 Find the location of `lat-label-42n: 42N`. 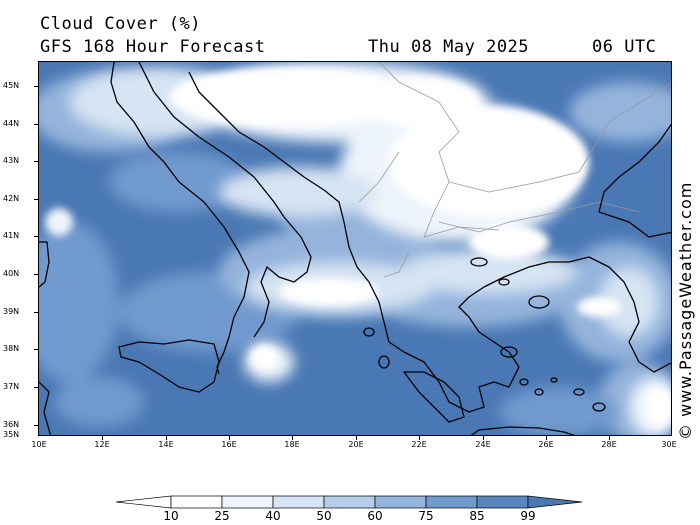

lat-label-42n: 42N is located at coordinates (11, 198).